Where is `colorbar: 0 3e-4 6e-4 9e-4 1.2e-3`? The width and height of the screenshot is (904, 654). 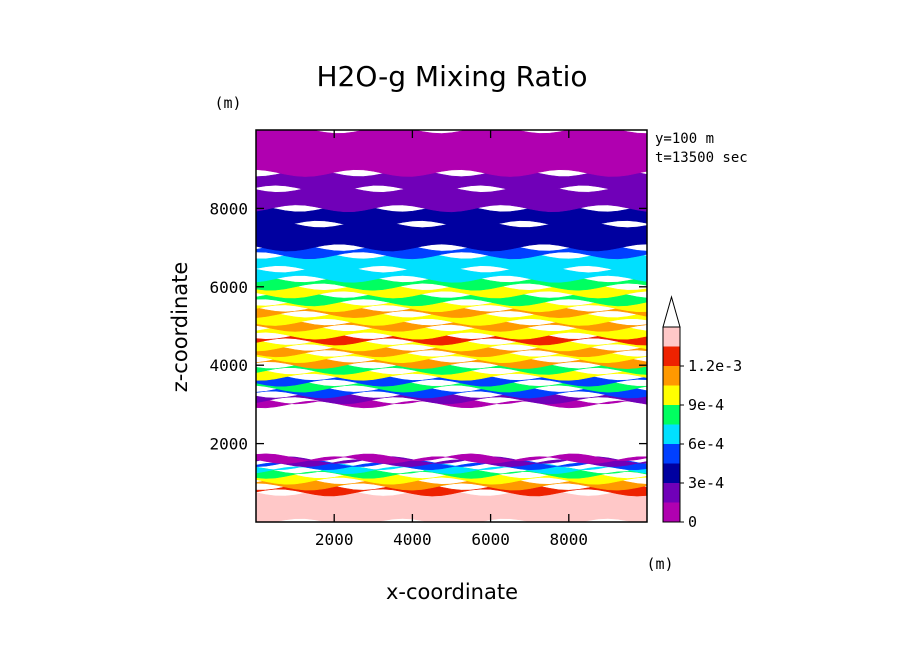
colorbar: 0 3e-4 6e-4 9e-4 1.2e-3 is located at coordinates (702, 413).